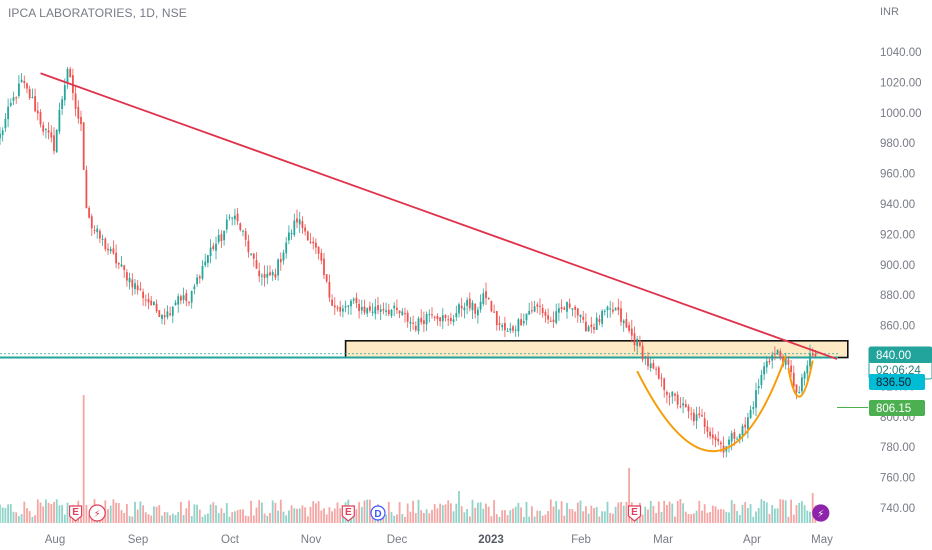 The image size is (932, 550). What do you see at coordinates (897, 327) in the screenshot?
I see `price-tick-label: 860.00` at bounding box center [897, 327].